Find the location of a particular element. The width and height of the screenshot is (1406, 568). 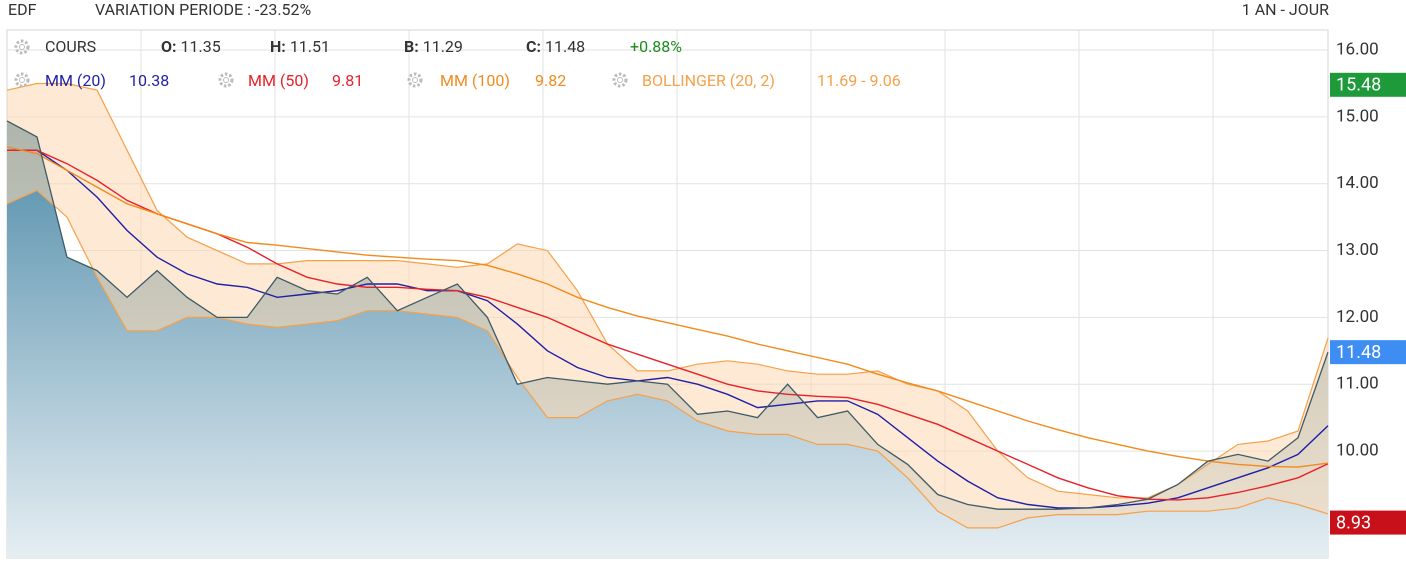

ohlc-item: B: 11.29 is located at coordinates (433, 46).